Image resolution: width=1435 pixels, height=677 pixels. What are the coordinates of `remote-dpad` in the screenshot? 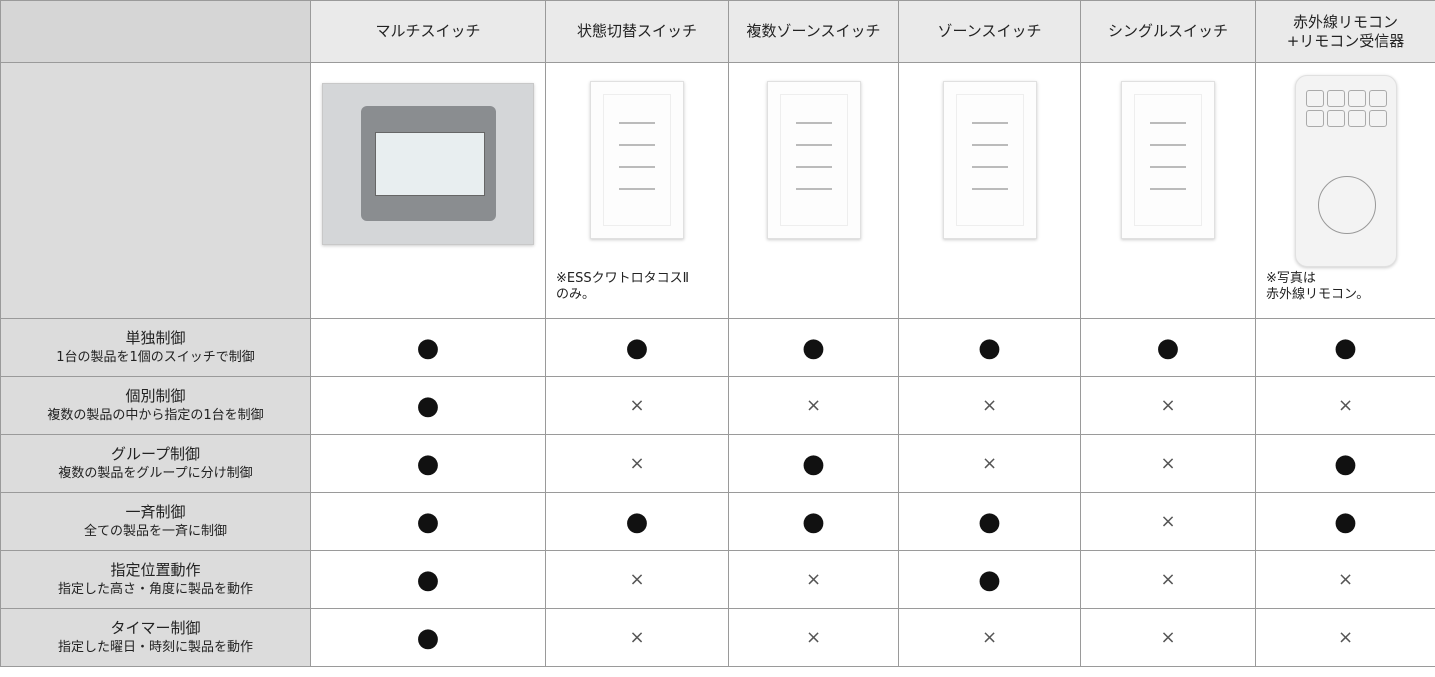 It's located at (1346, 205).